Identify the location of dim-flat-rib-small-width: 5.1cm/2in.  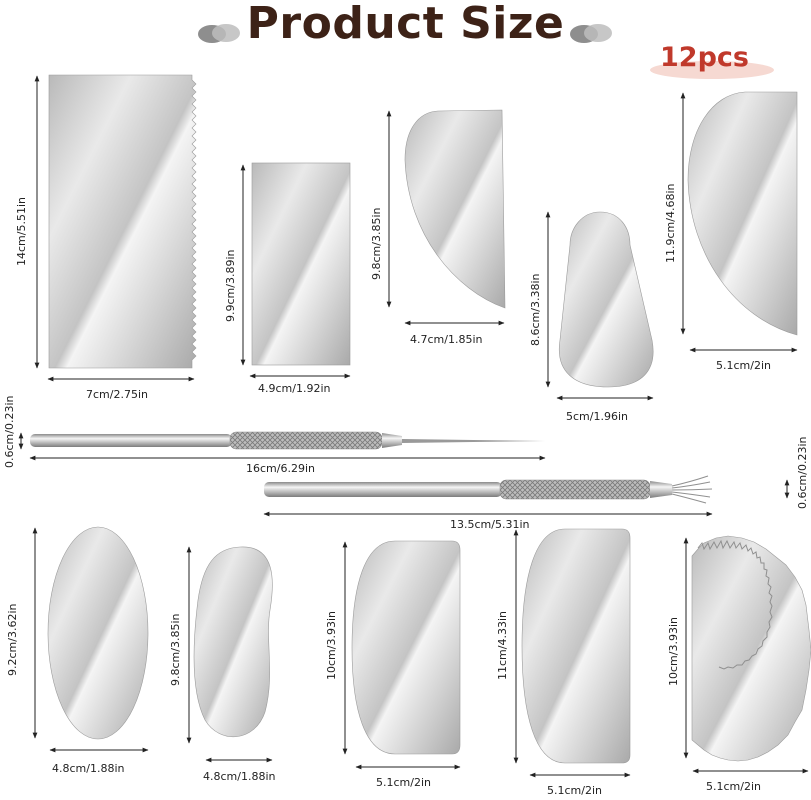
(403, 782).